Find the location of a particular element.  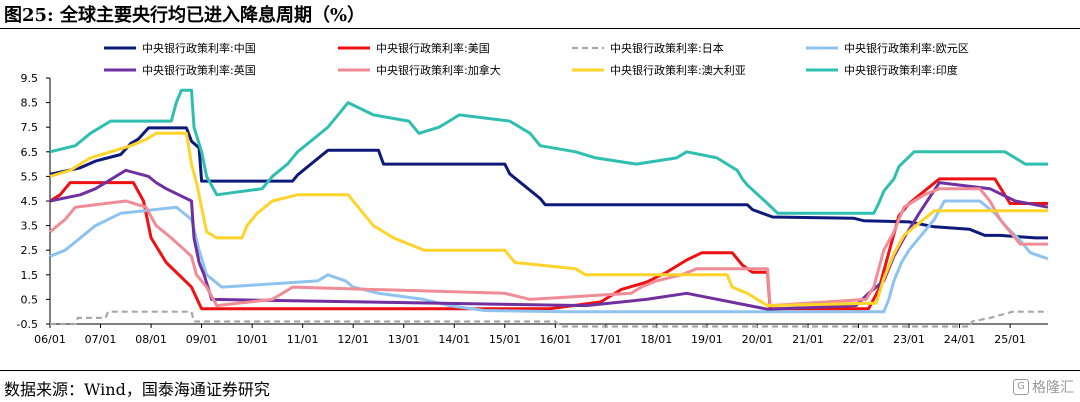

legend-label-5: 中央银行政策利率:加拿大 is located at coordinates (438, 70).